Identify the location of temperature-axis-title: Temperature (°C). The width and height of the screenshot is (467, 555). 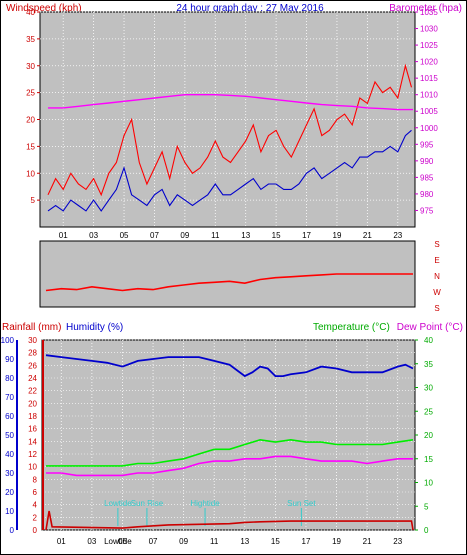
(351, 327).